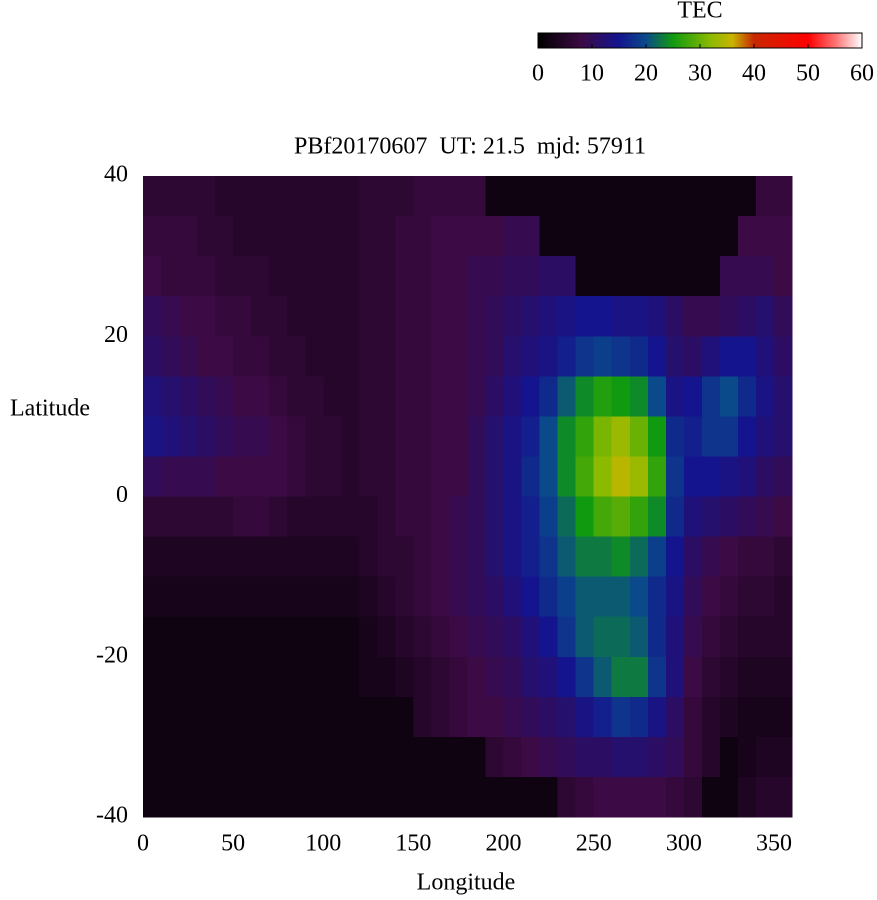 The height and width of the screenshot is (900, 877). What do you see at coordinates (50, 409) in the screenshot?
I see `y-axis-label: Latitude` at bounding box center [50, 409].